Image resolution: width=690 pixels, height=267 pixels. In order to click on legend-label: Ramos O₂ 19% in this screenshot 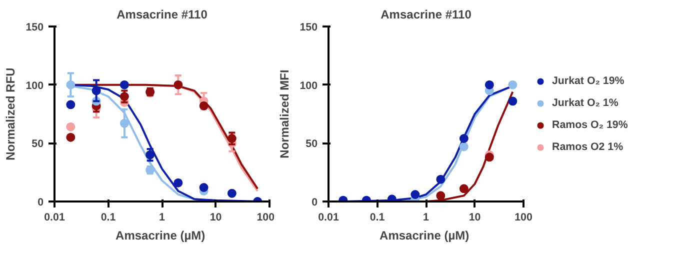, I will do `click(590, 124)`.